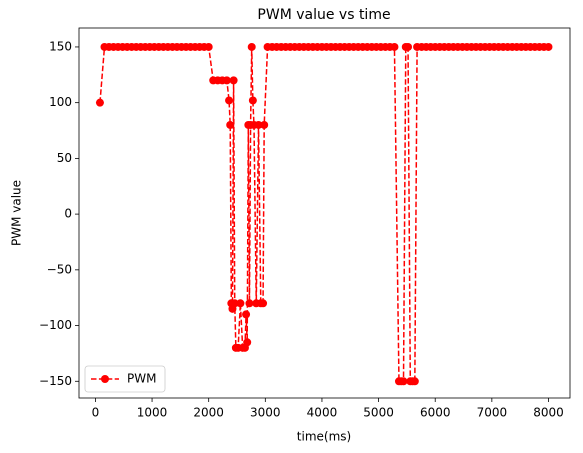 Image resolution: width=583 pixels, height=453 pixels. I want to click on x-axis-label: time(ms), so click(324, 437).